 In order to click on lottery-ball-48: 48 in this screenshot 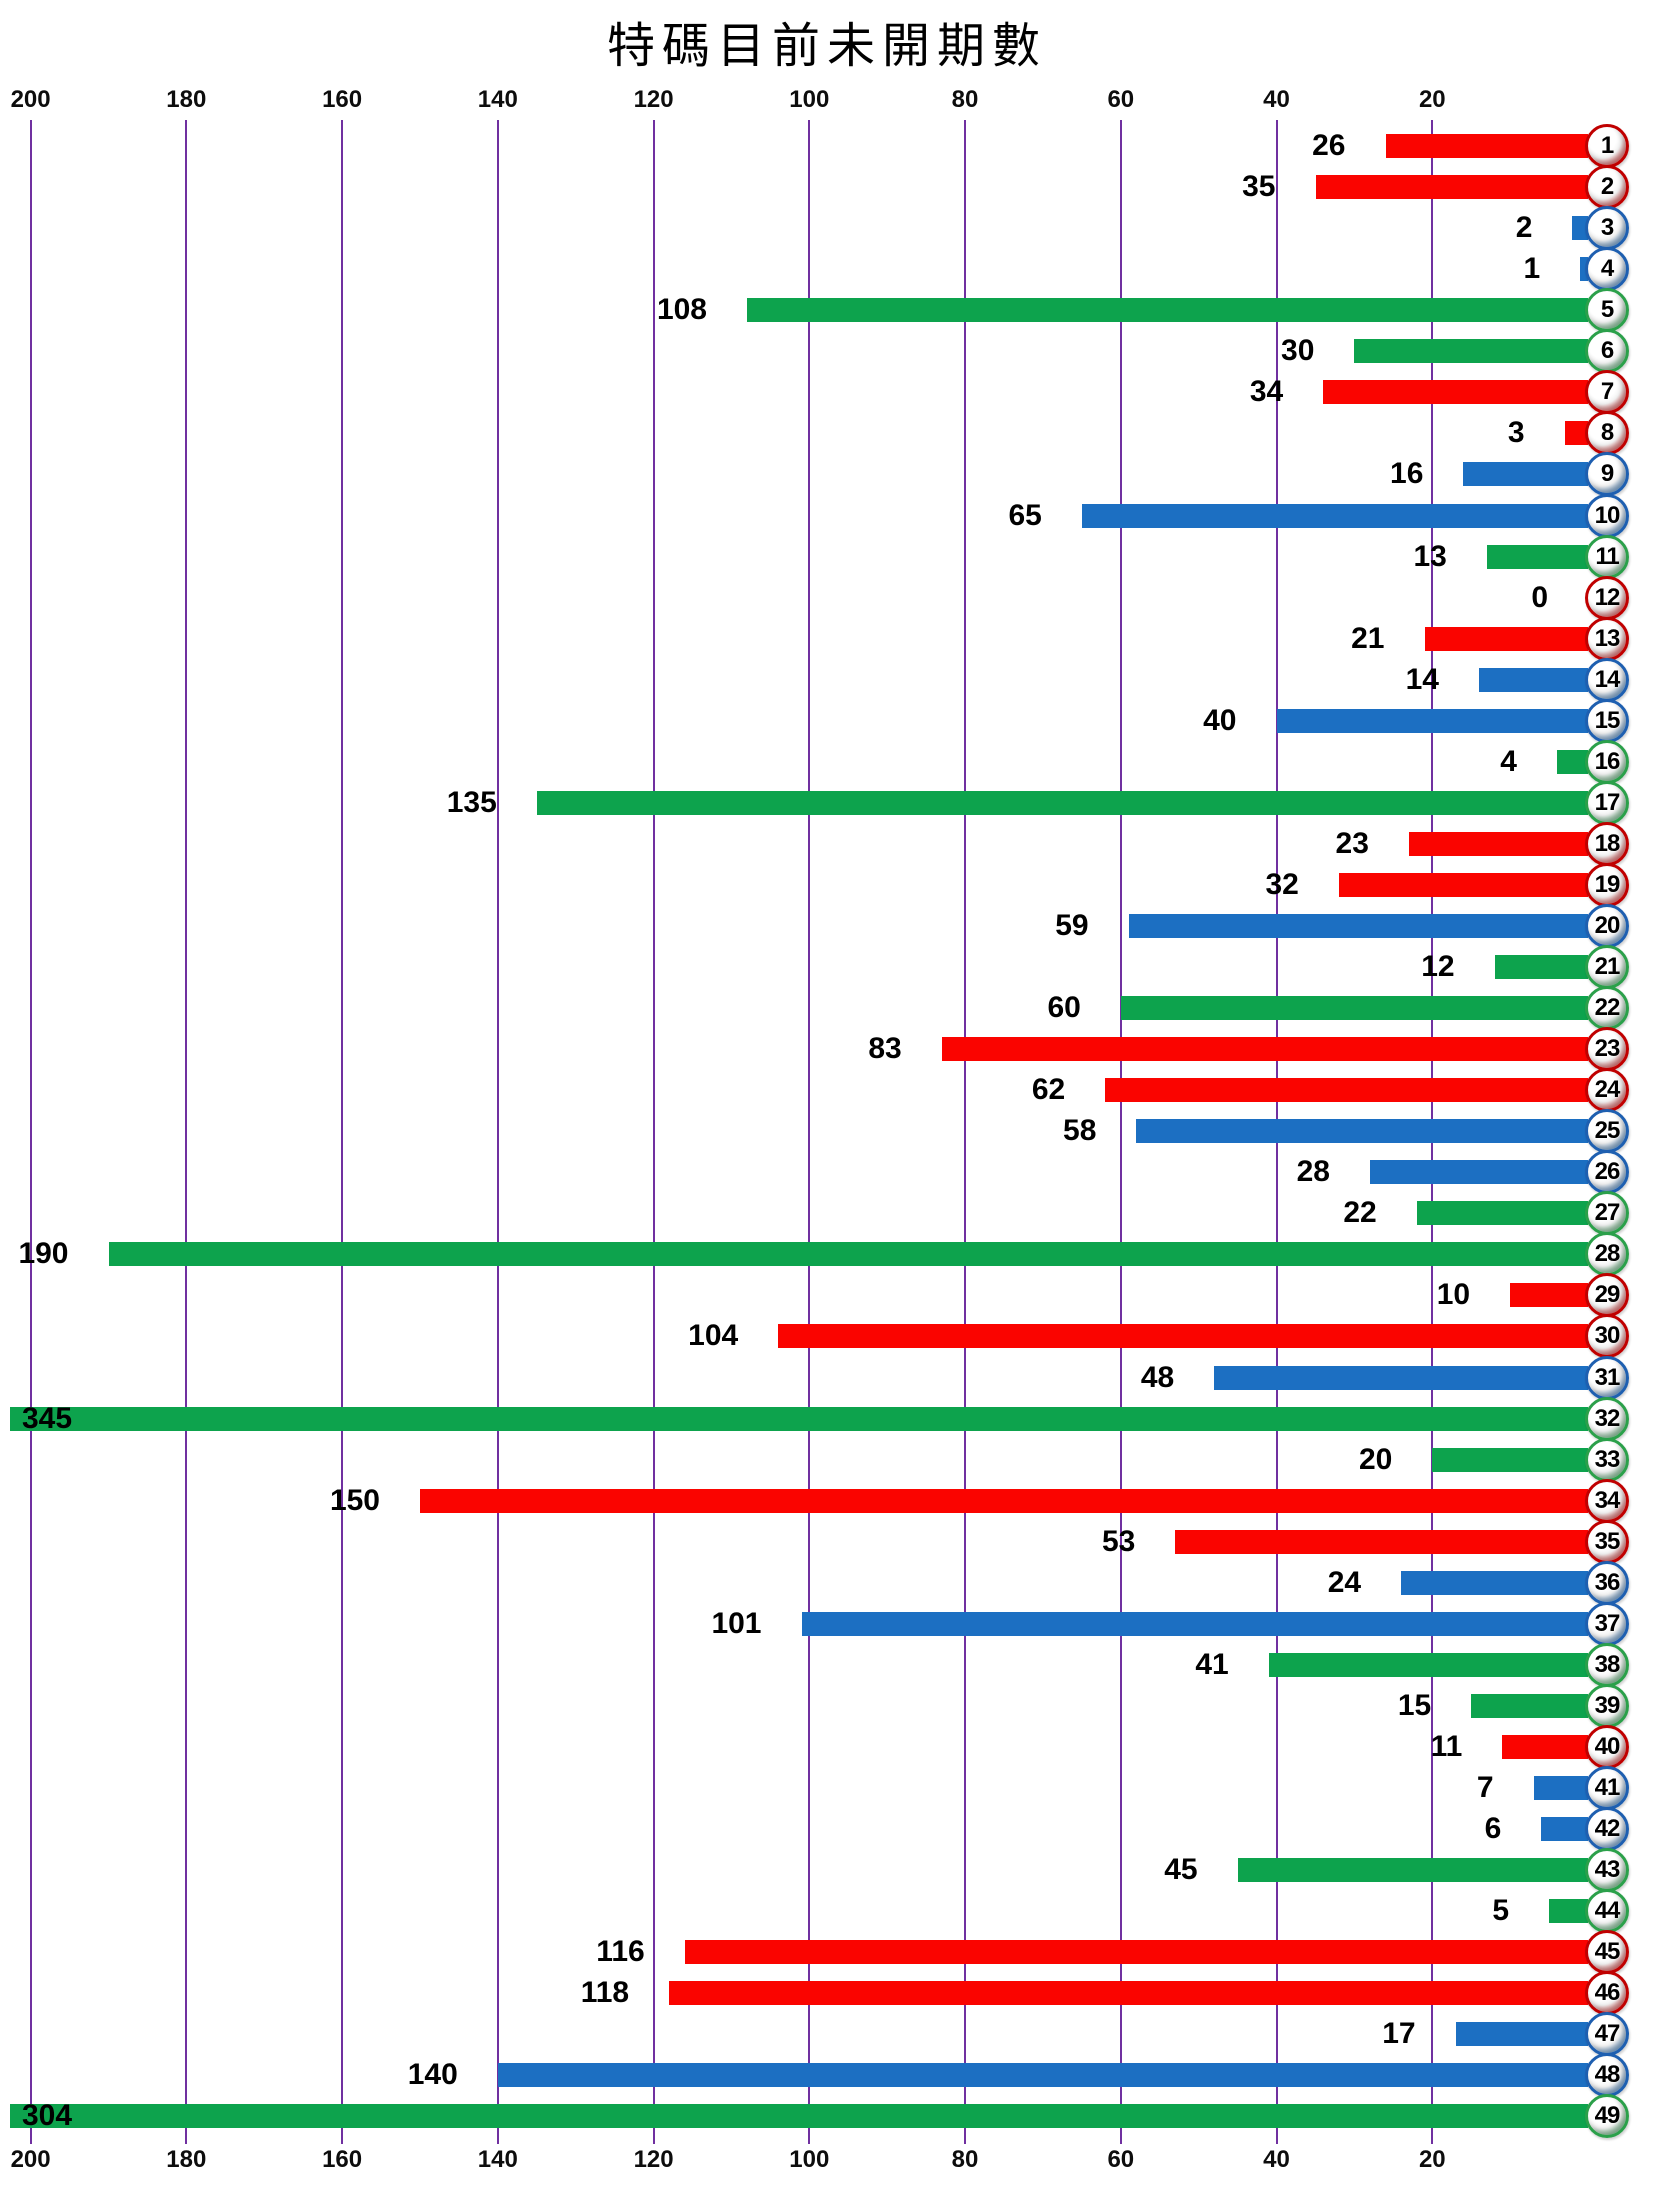, I will do `click(1607, 2075)`.